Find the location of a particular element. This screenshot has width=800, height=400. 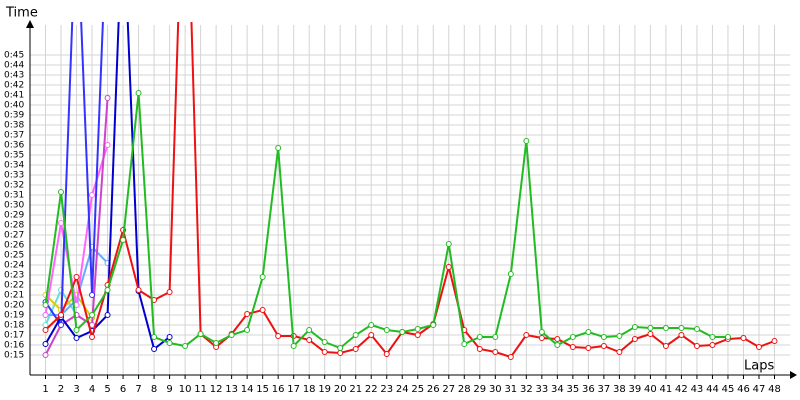

x-tick-label: 18 is located at coordinates (309, 389).